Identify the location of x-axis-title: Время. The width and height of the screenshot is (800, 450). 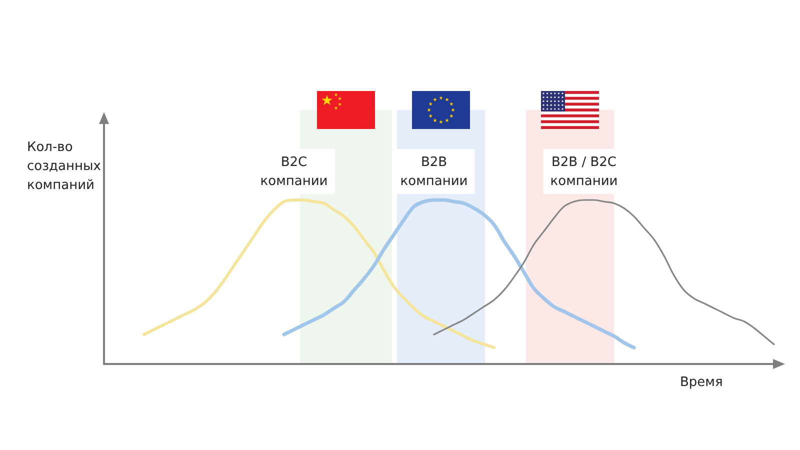
(701, 383).